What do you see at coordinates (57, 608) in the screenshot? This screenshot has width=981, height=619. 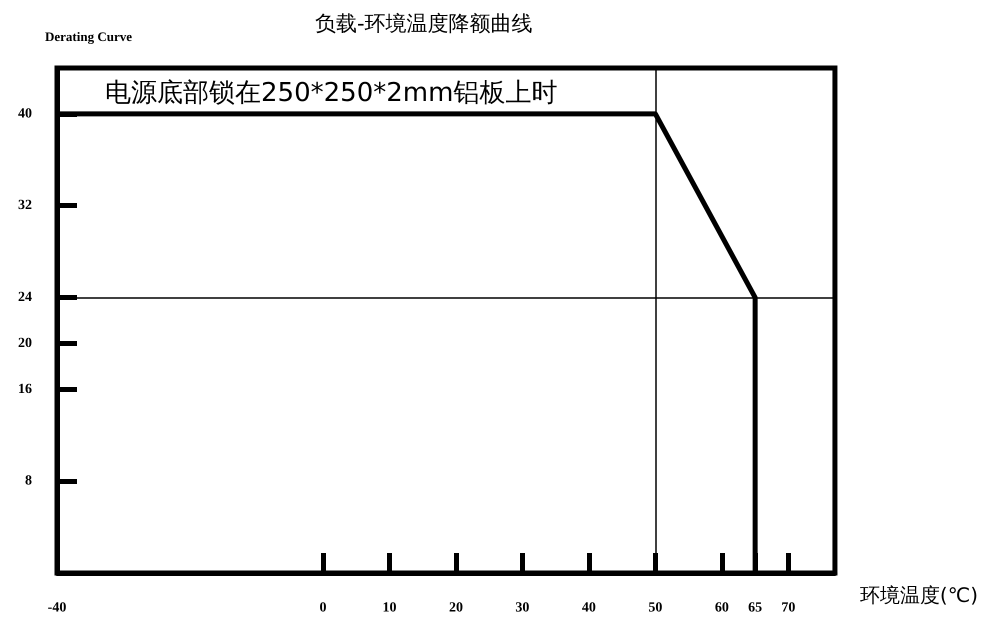 I see `x-tick-label: -40` at bounding box center [57, 608].